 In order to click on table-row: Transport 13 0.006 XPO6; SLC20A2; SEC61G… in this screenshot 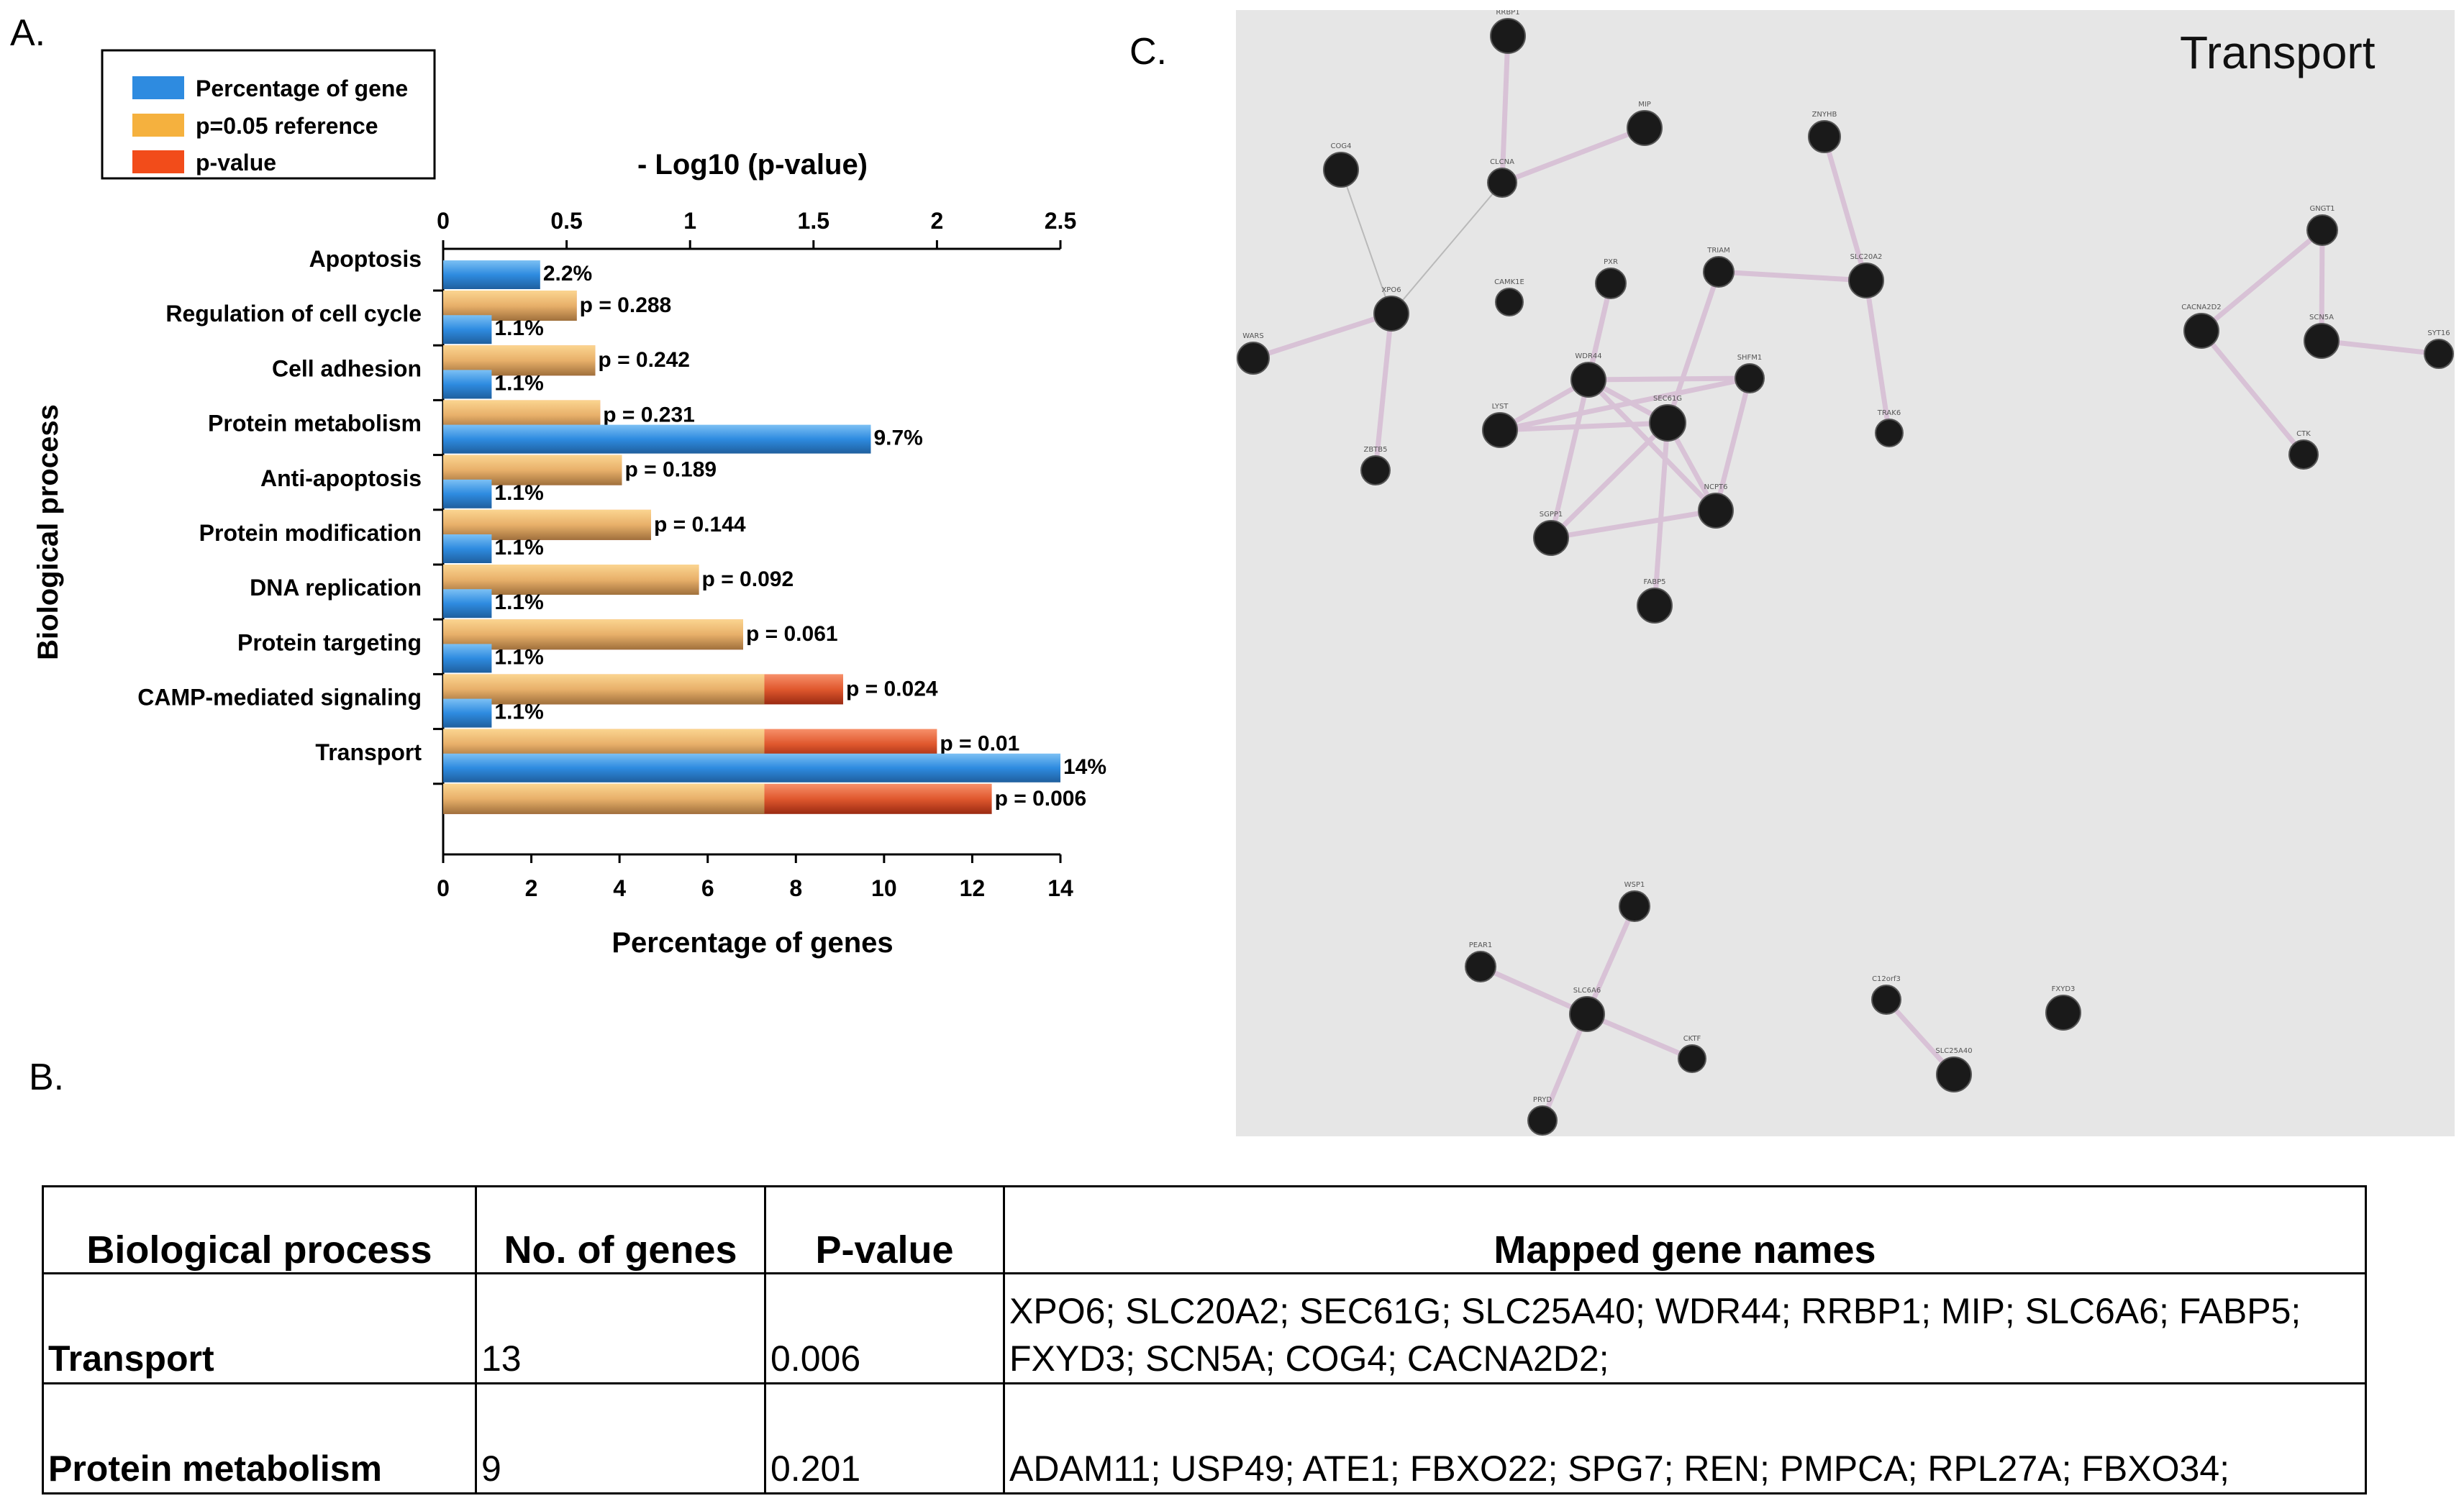, I will do `click(1204, 1328)`.